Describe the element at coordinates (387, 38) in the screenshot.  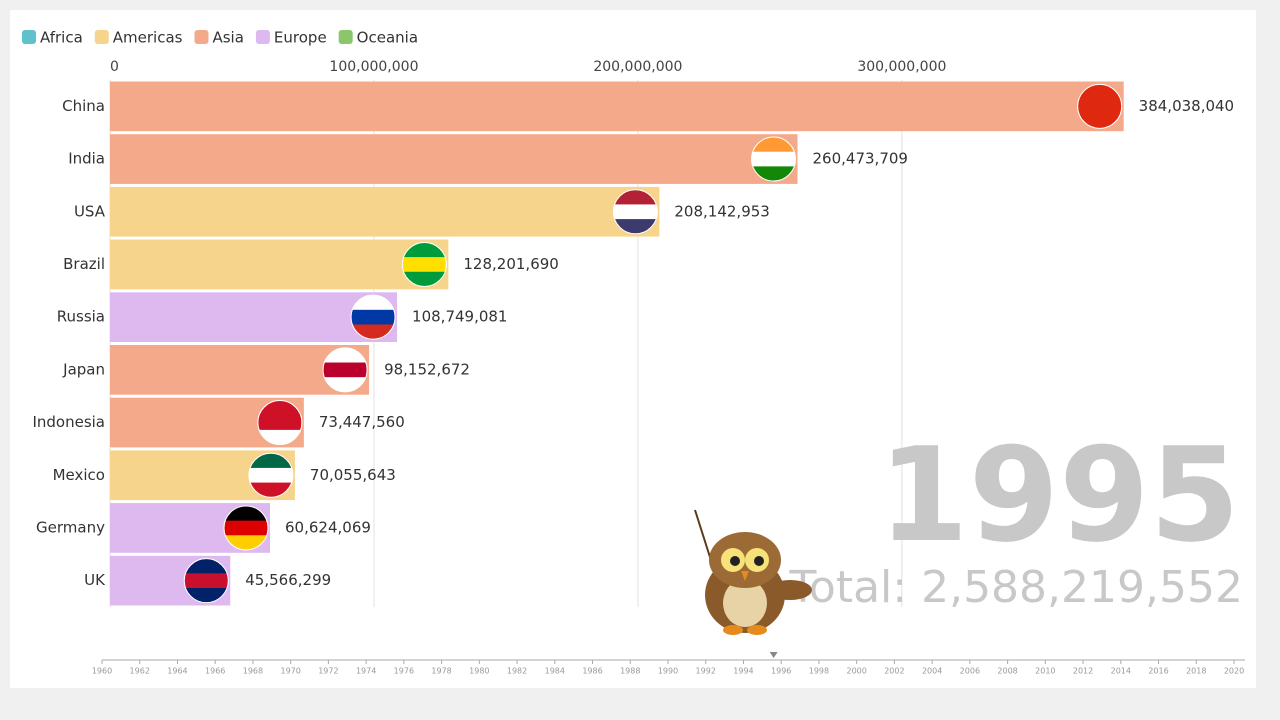
I see `legend-label: Oceania` at that location.